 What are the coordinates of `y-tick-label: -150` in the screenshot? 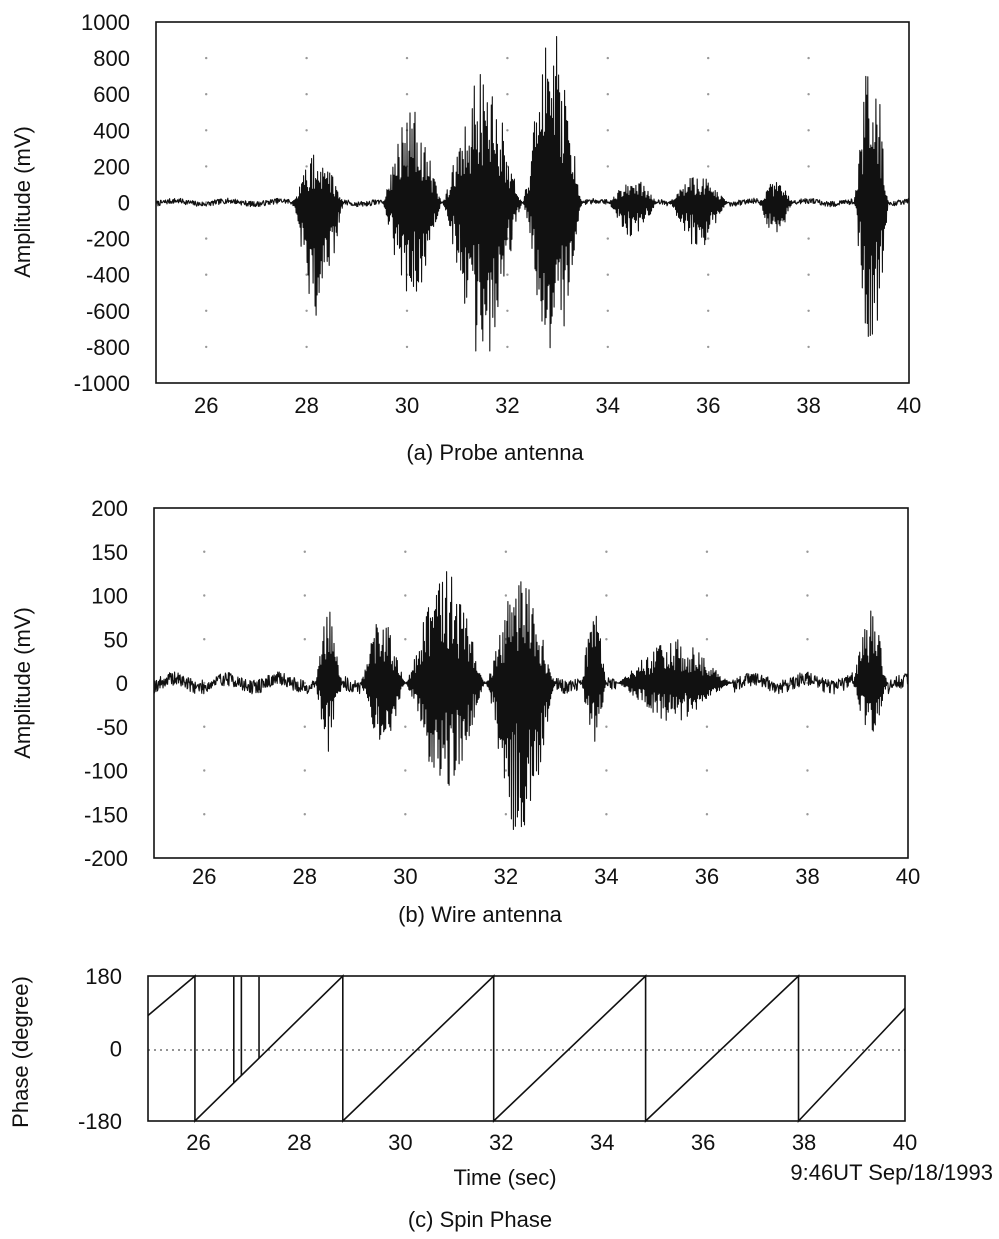 It's located at (106, 814).